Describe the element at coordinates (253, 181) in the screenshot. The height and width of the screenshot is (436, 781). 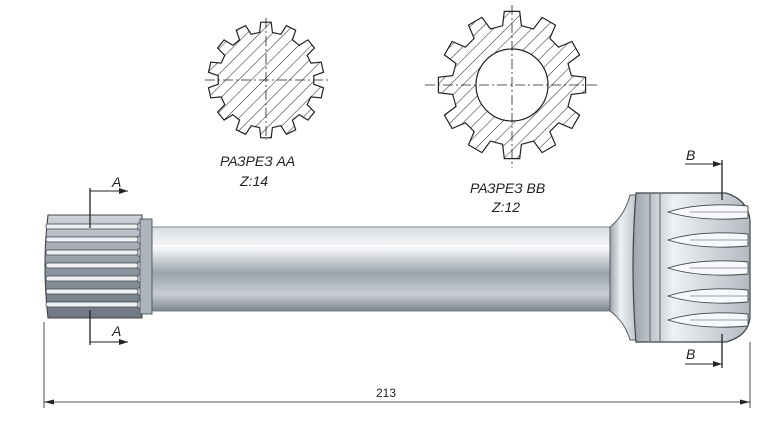
I see `section-aa-teeth: Z:14` at that location.